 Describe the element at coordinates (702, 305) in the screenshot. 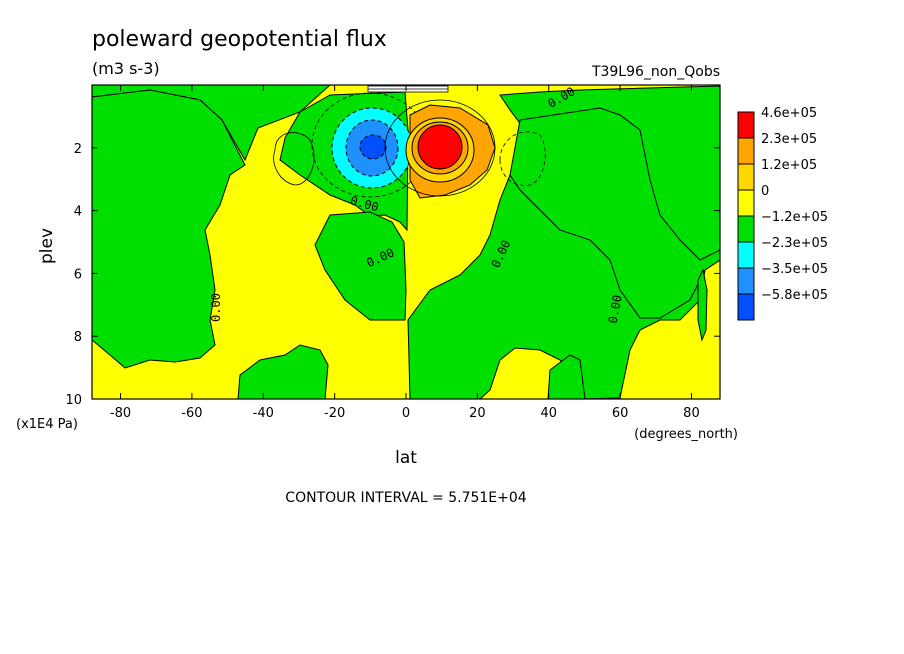

I see `region-negative-thin-north` at that location.